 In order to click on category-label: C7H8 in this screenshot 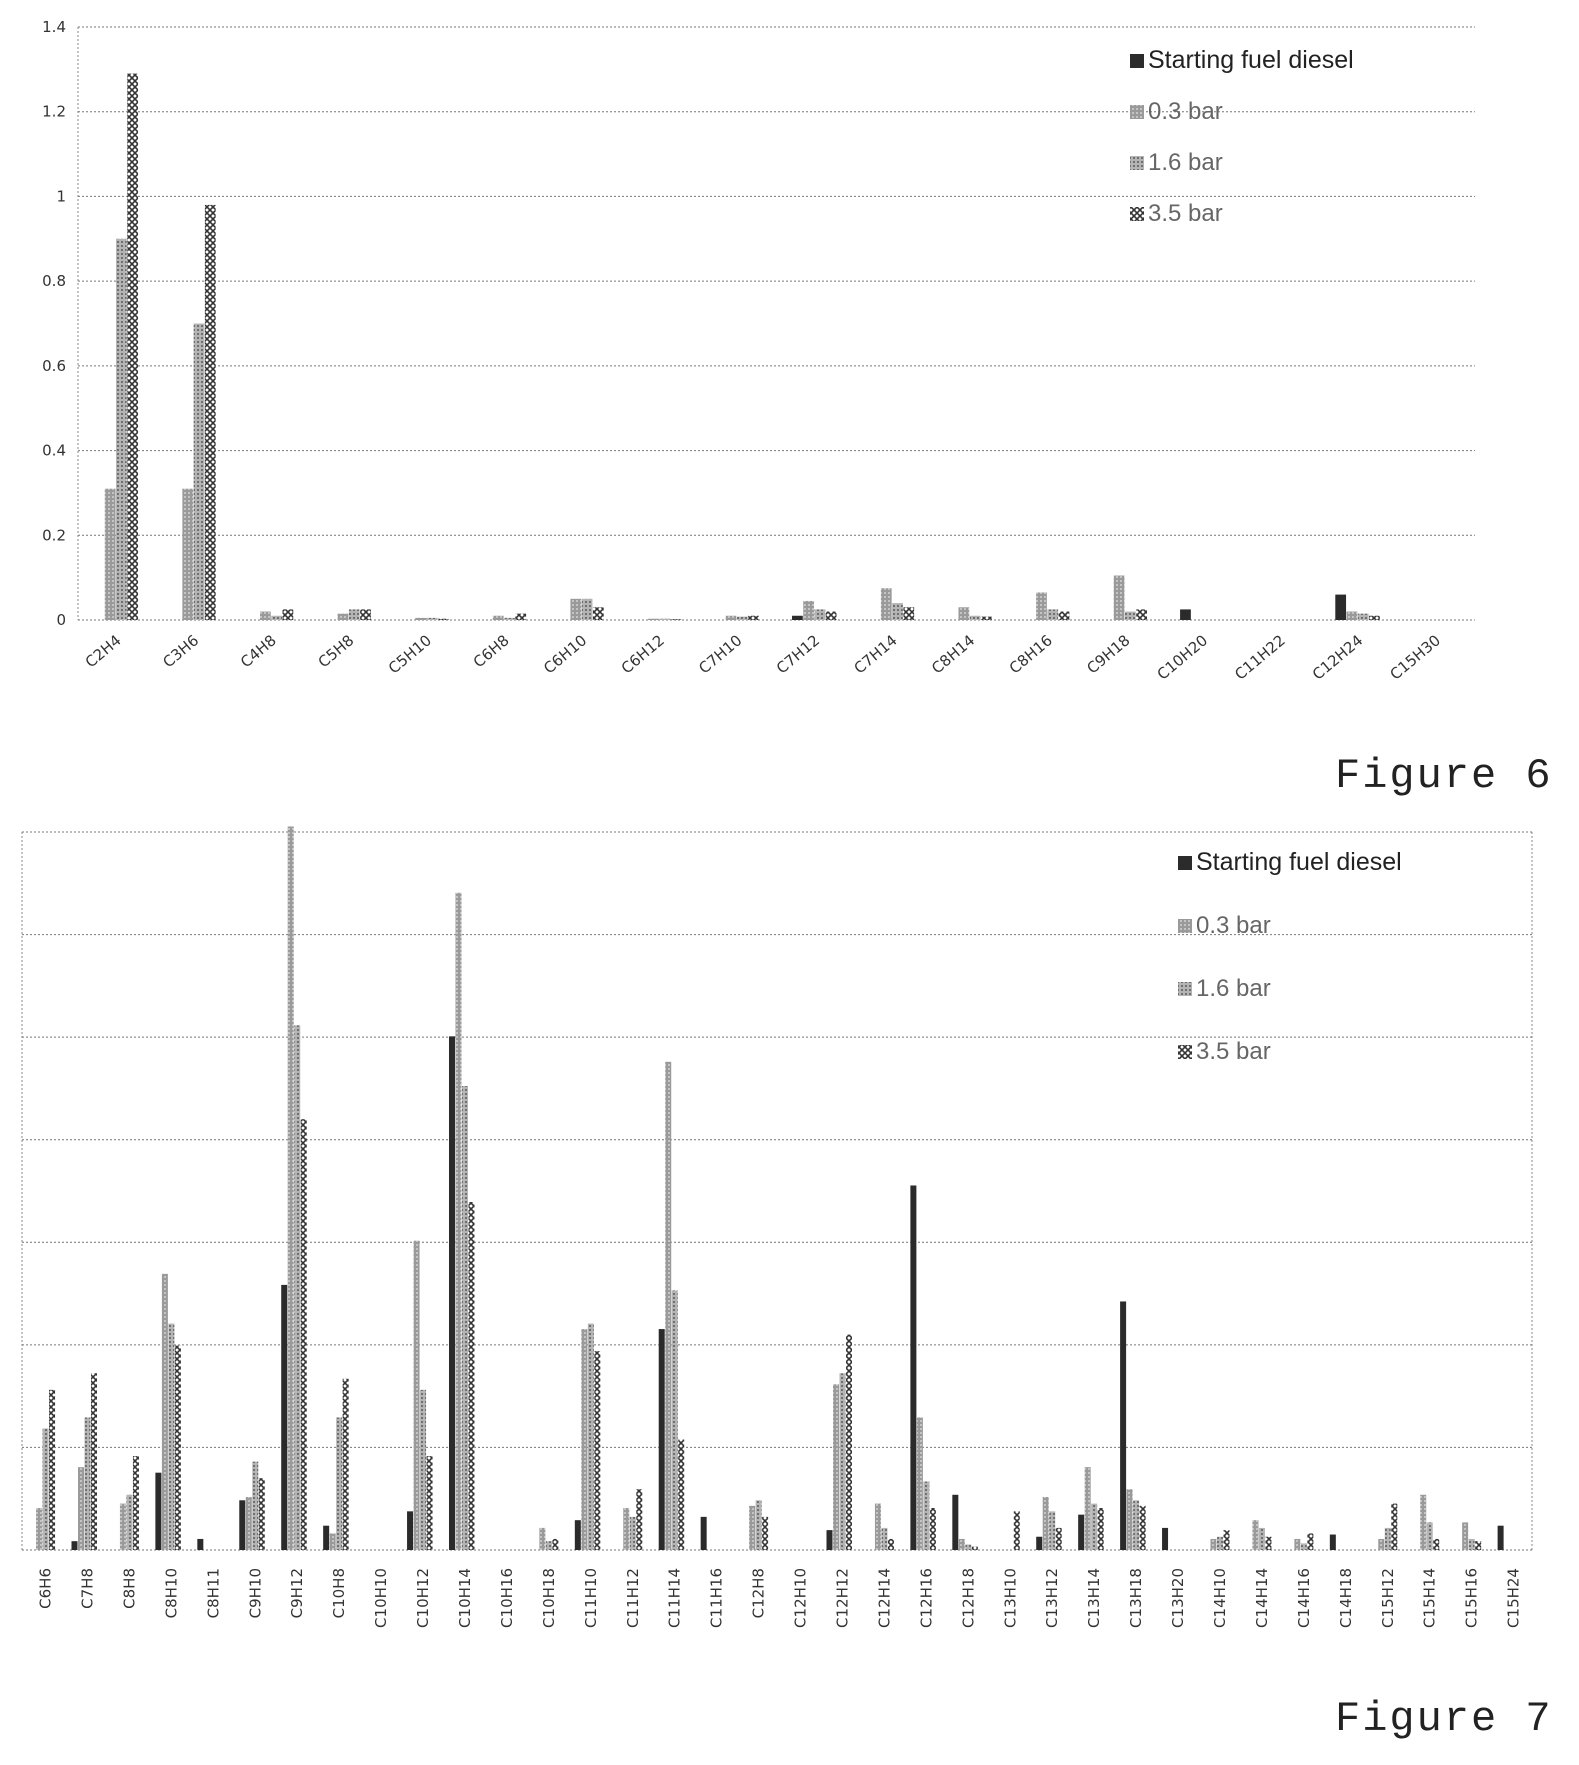, I will do `click(87, 1588)`.